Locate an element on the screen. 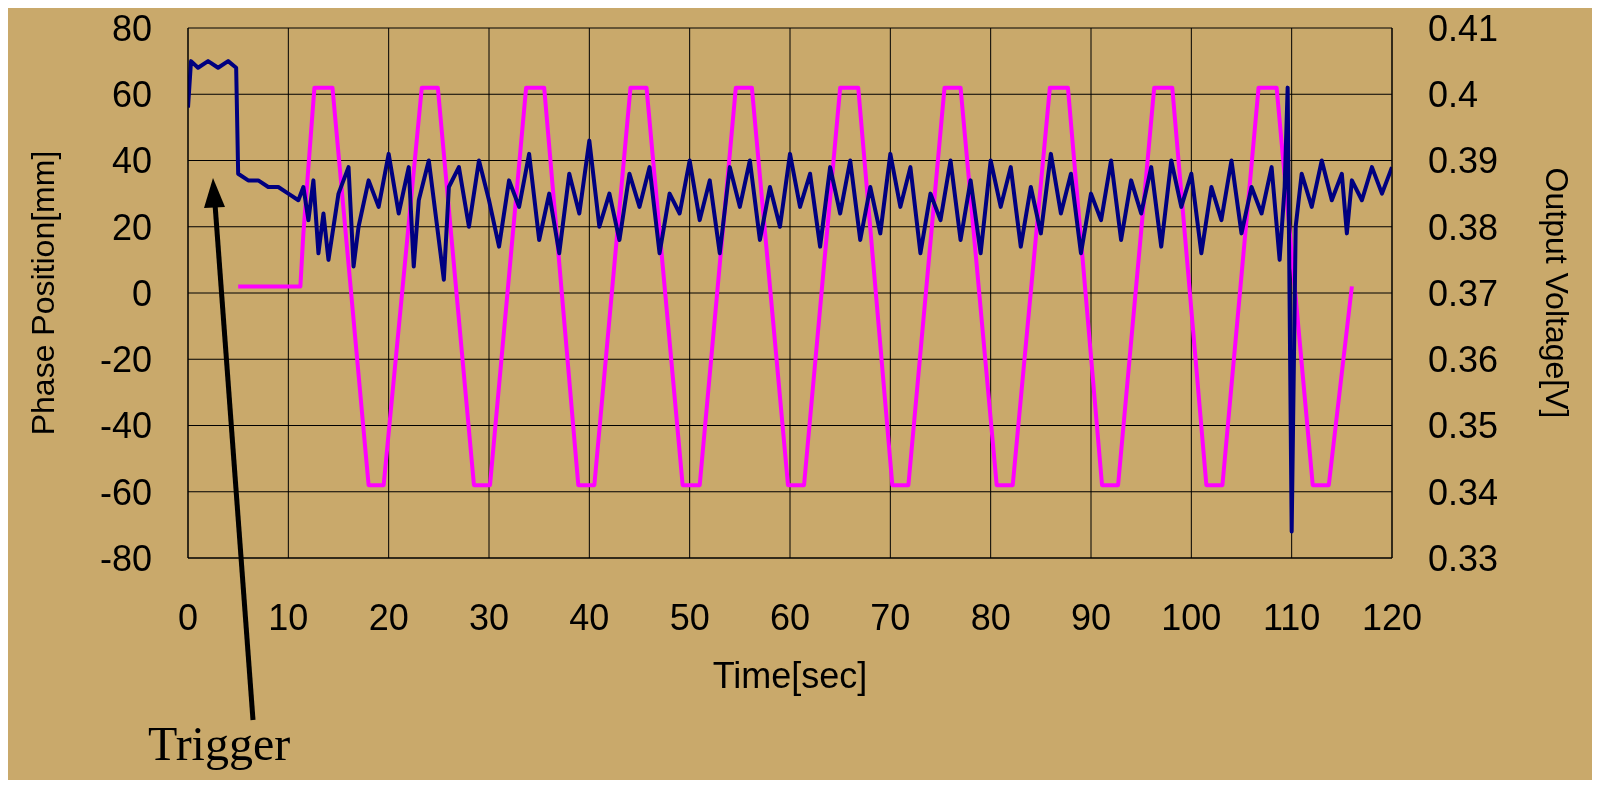 This screenshot has height=788, width=1600. text: Trigger is located at coordinates (219, 743).